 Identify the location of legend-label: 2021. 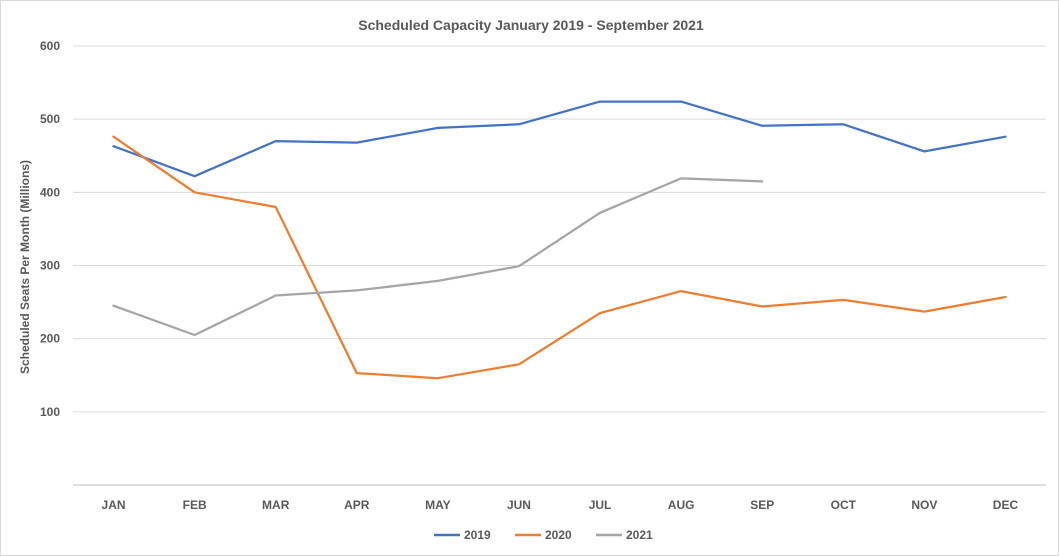
(639, 535).